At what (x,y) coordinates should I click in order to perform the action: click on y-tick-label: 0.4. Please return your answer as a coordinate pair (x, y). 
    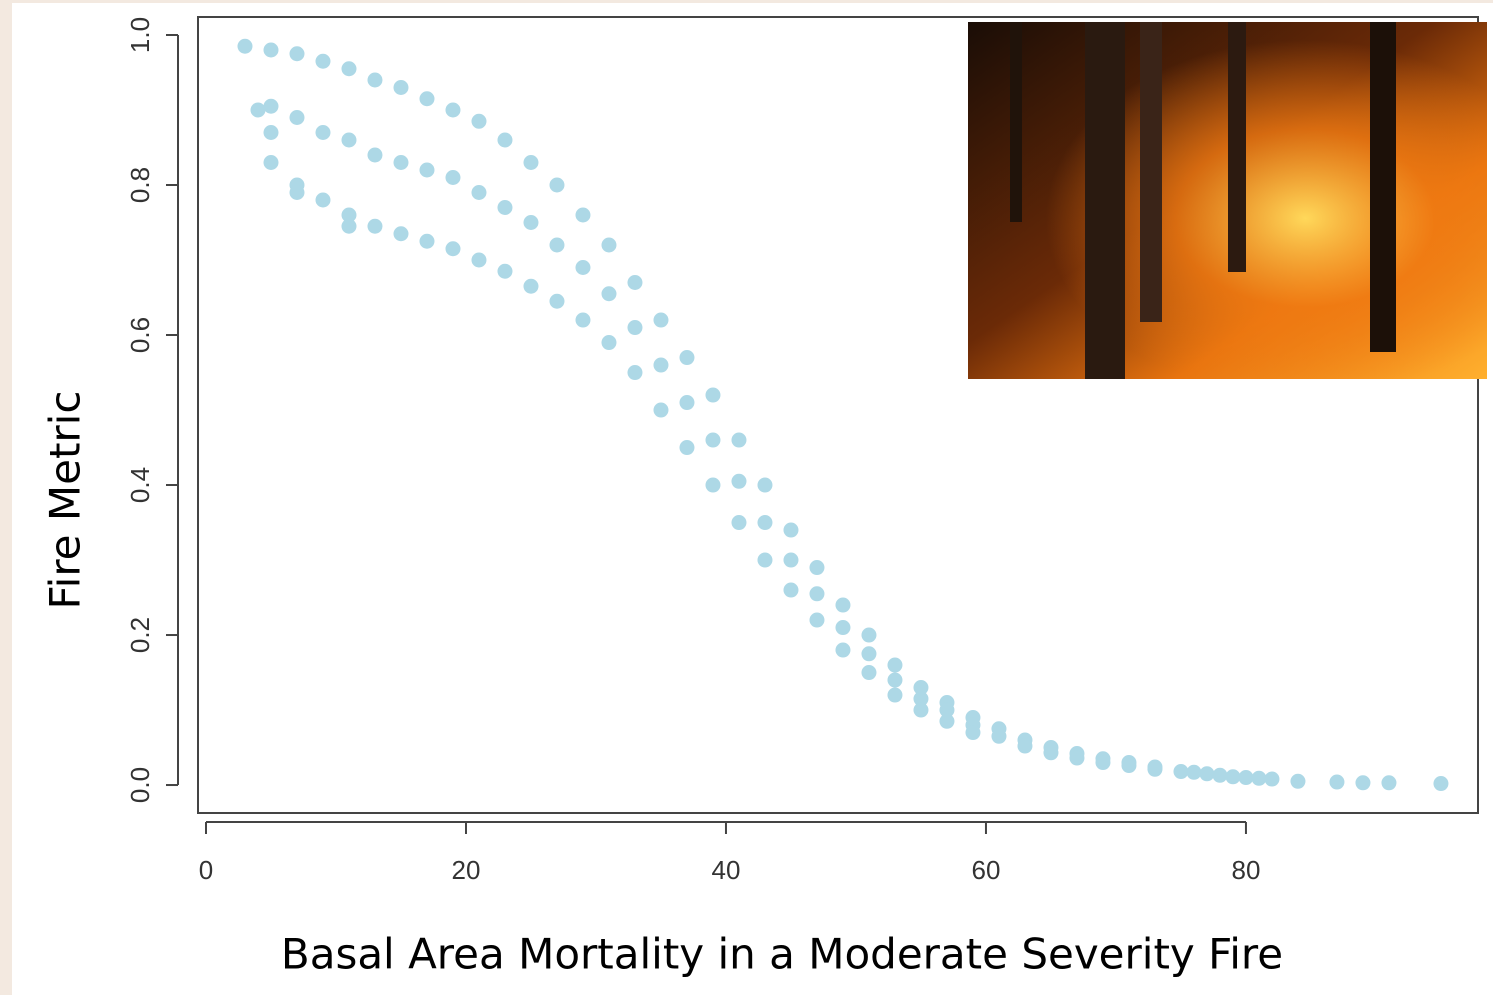
    Looking at the image, I should click on (140, 485).